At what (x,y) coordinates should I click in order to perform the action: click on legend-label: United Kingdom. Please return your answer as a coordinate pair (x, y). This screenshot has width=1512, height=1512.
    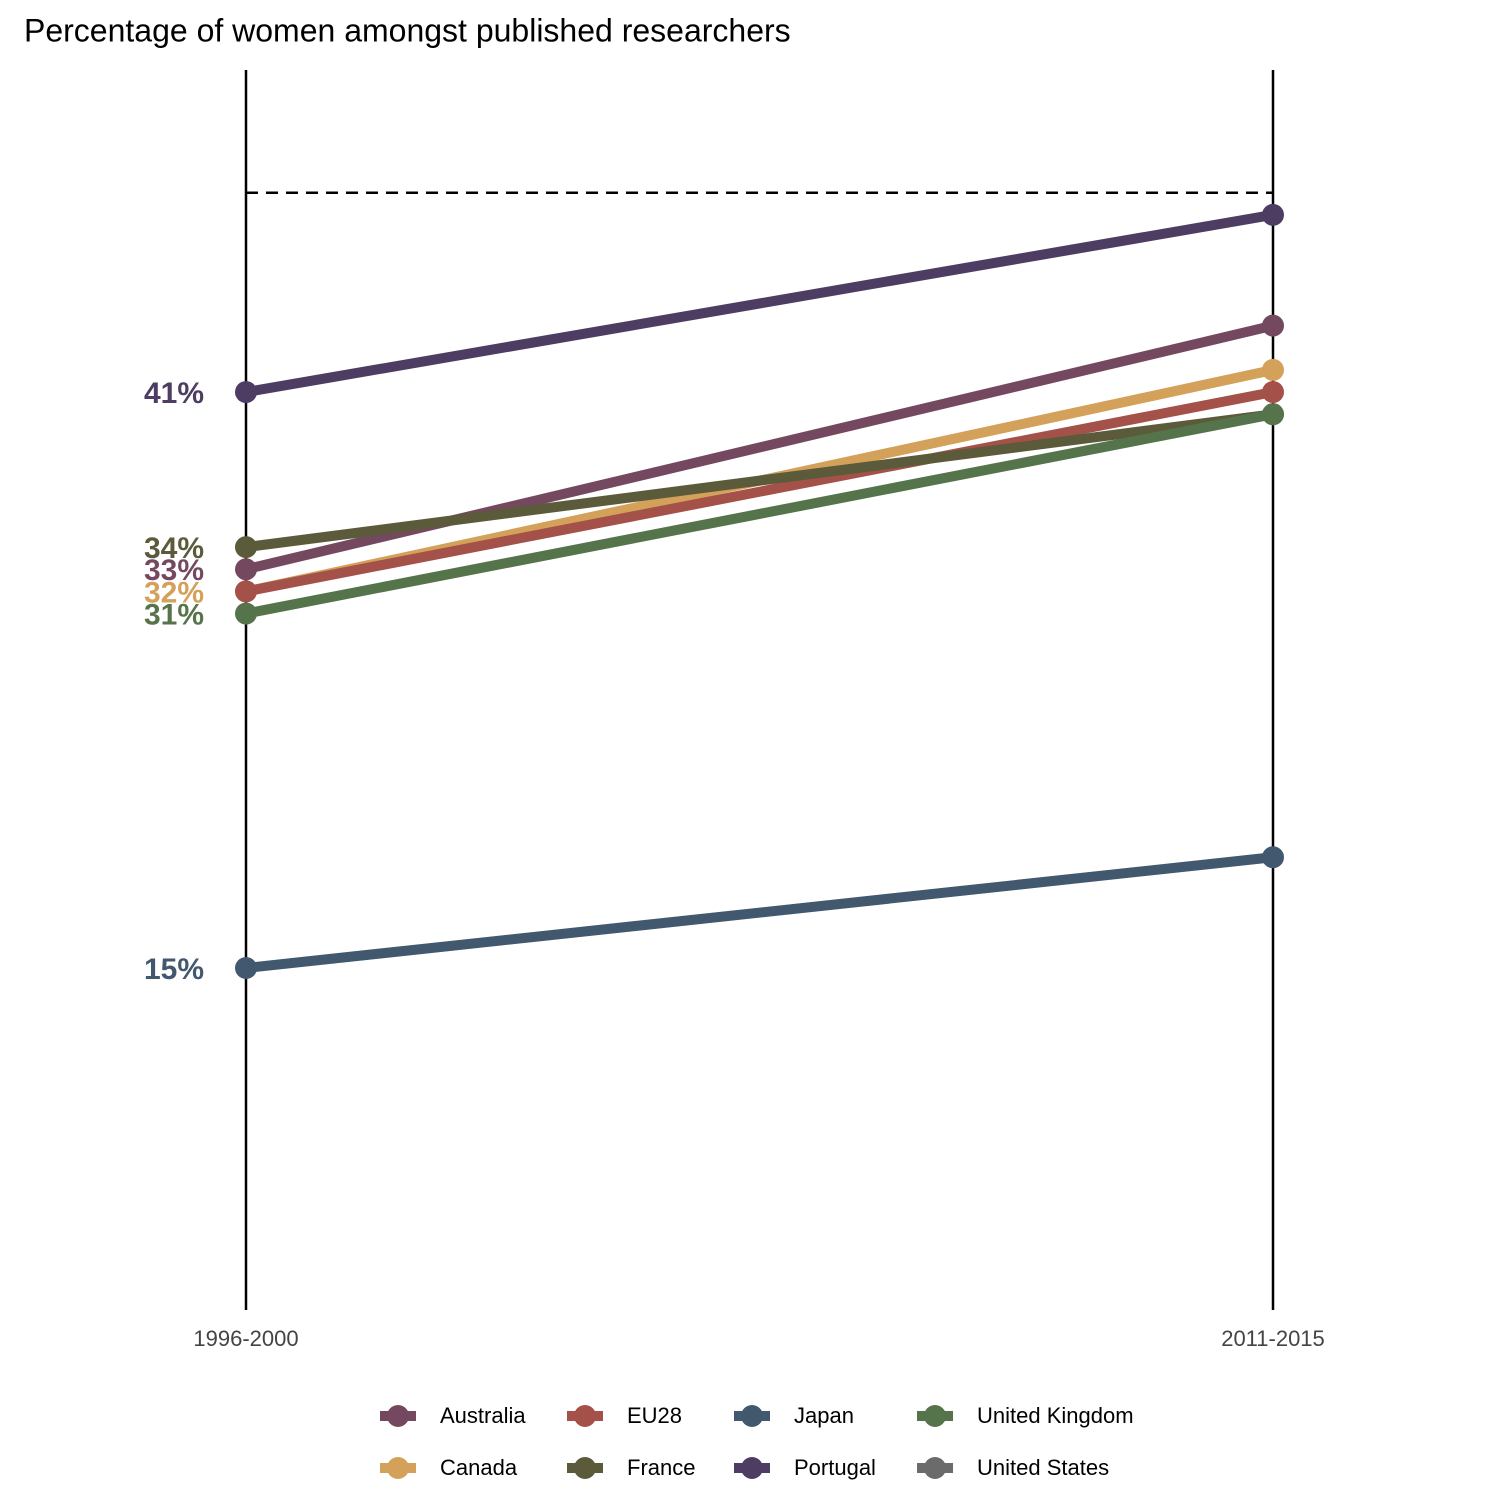
    Looking at the image, I should click on (1055, 1415).